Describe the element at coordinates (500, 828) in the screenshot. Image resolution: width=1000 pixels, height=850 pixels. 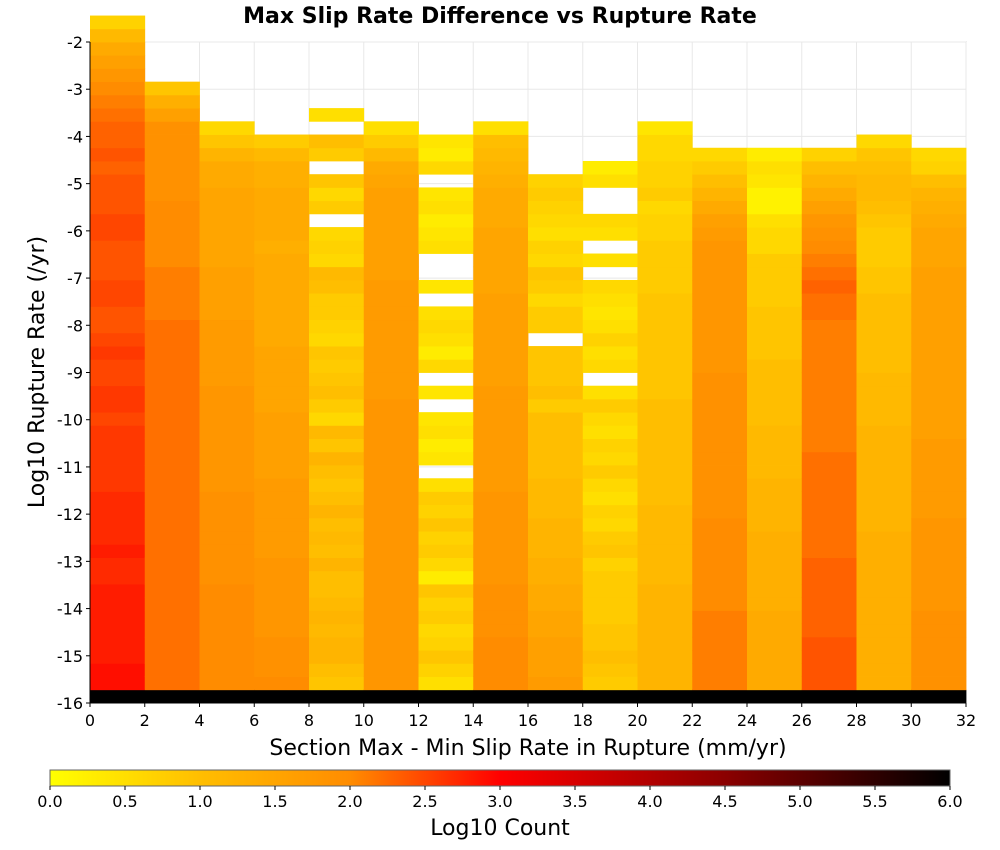
I see `colorbar-label: Log10 Count` at that location.